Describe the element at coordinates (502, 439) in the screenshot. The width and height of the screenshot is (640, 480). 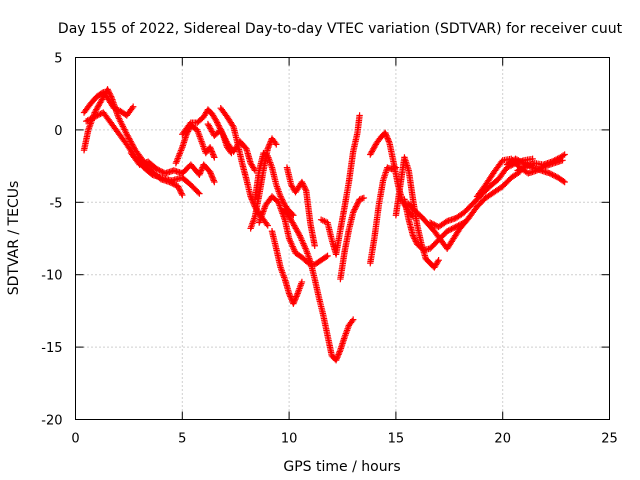
I see `x-tick-label: 20` at that location.